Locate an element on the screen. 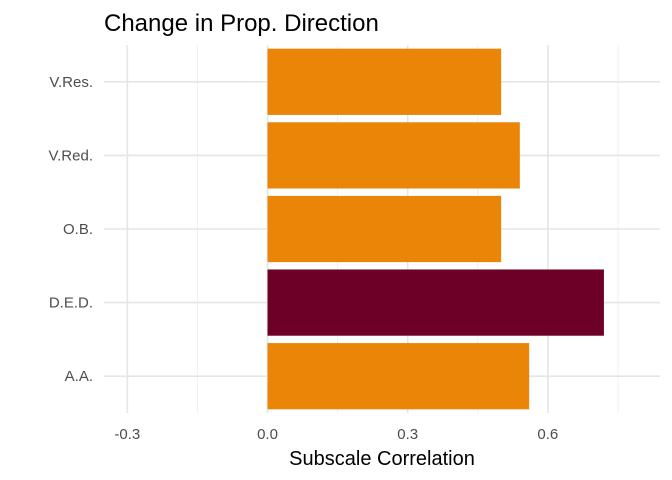  y-tick-label: V.Res. is located at coordinates (71, 82).